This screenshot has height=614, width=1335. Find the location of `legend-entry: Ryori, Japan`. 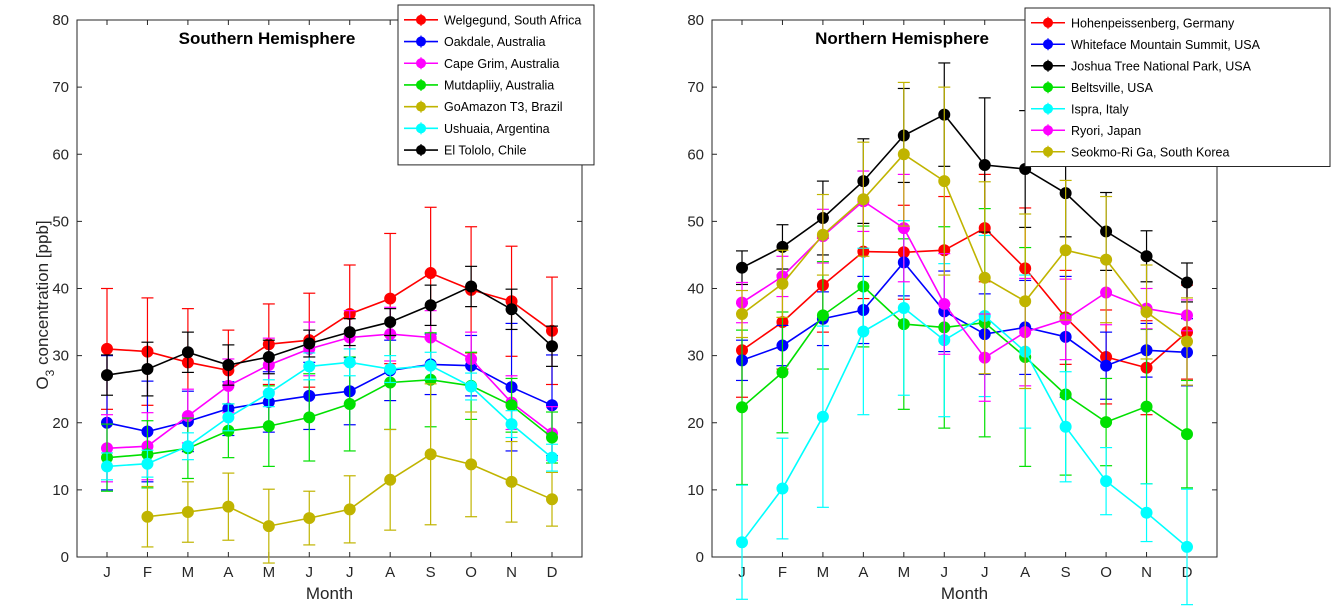

legend-entry: Ryori, Japan is located at coordinates (1106, 131).